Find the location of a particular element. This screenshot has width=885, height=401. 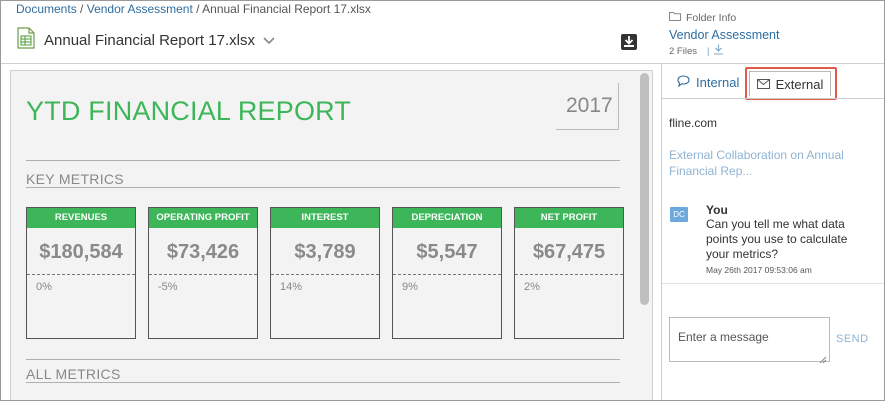

folder-info: Folder Info Vendor Assessment 2 Files | is located at coordinates (724, 34).